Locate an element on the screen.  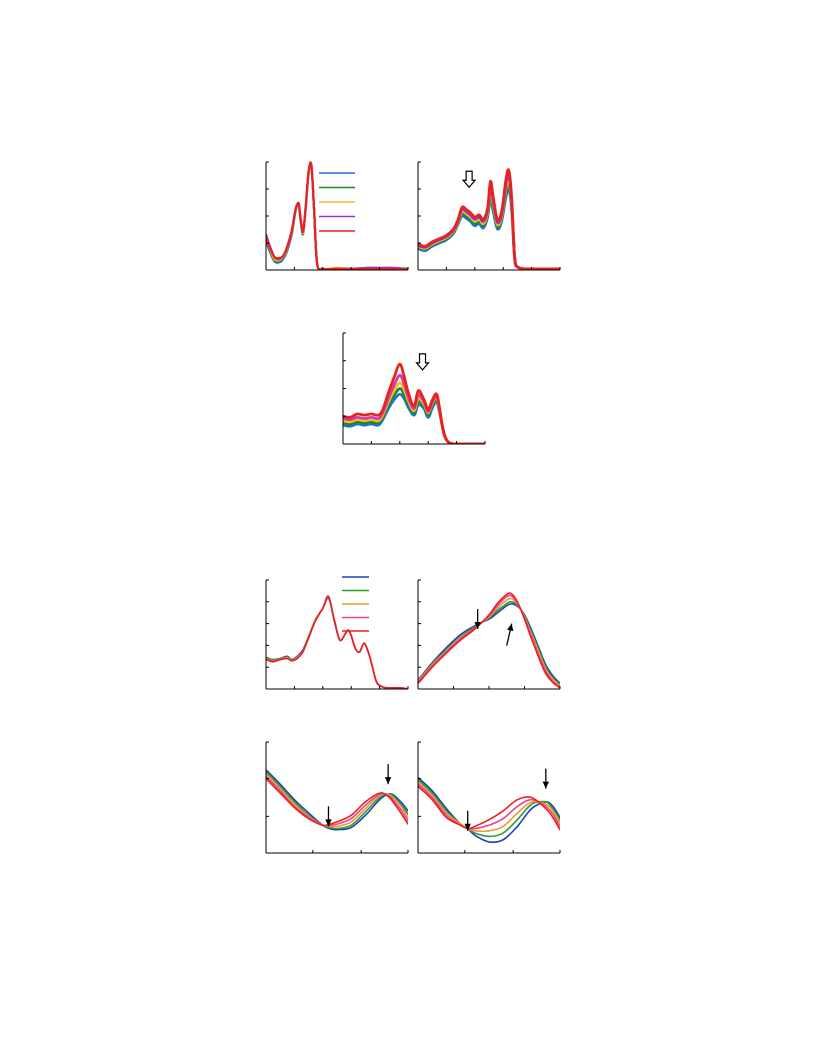
chart-panel-p7 is located at coordinates (489, 797).